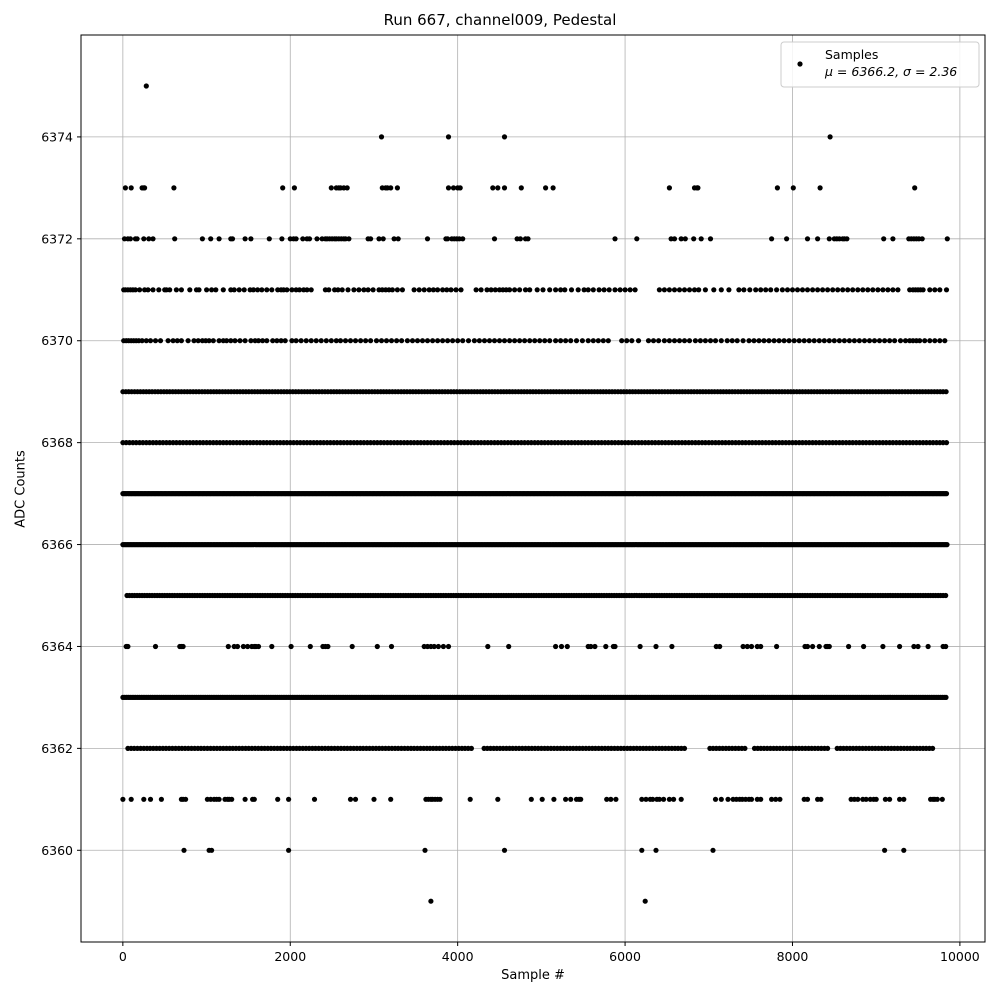 This screenshot has height=1000, width=1000. I want to click on y-tick-label: 6372, so click(57, 238).